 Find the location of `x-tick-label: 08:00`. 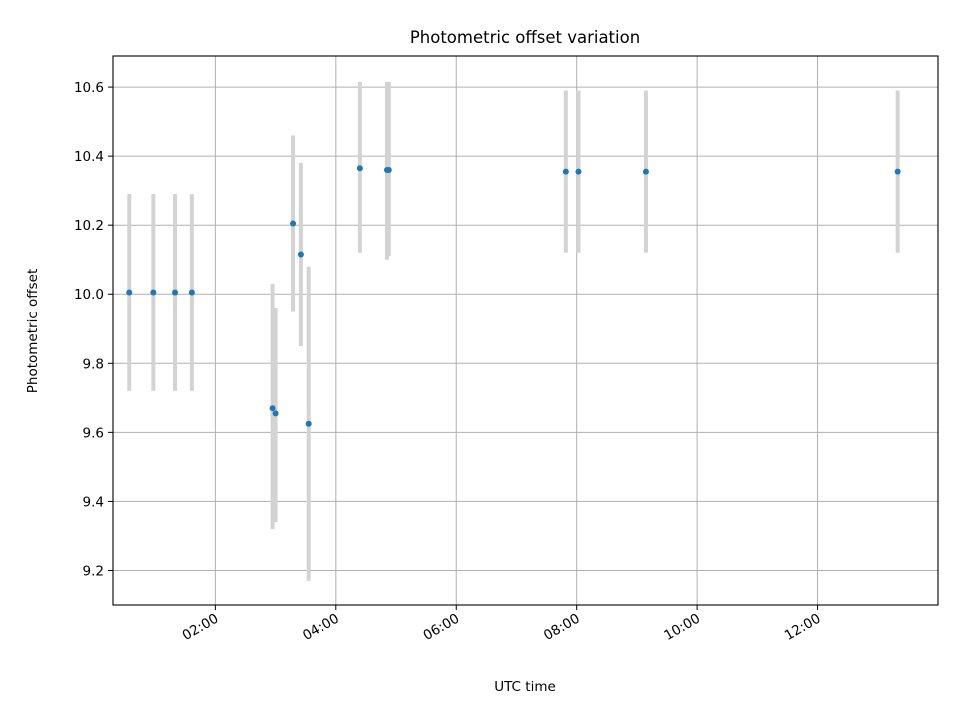

x-tick-label: 08:00 is located at coordinates (562, 627).